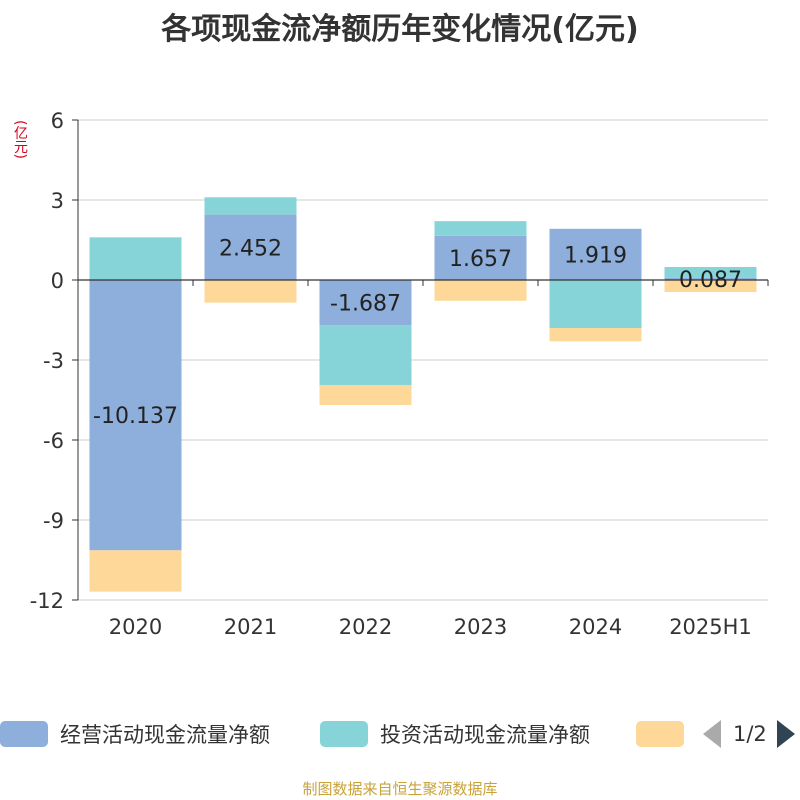 Image resolution: width=800 pixels, height=800 pixels. I want to click on legend-label-operating: 经营活动现金流量净额, so click(165, 735).